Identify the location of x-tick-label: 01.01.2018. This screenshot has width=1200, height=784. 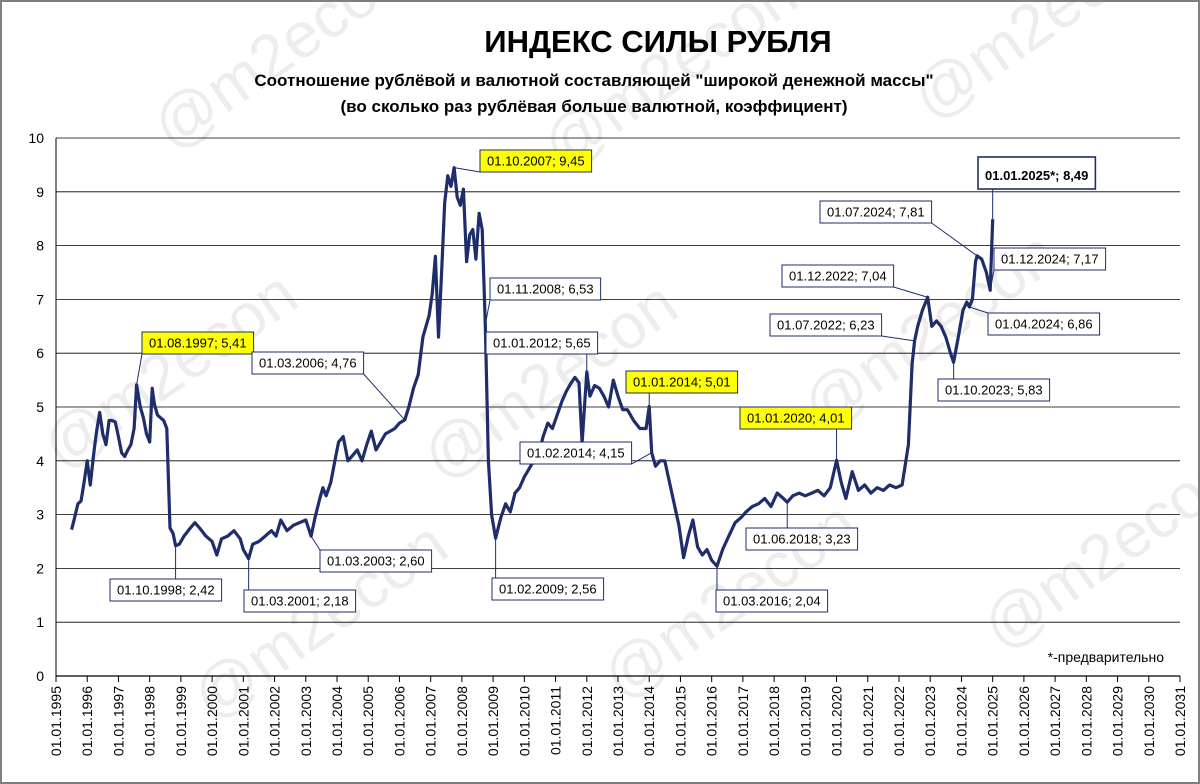
(774, 721).